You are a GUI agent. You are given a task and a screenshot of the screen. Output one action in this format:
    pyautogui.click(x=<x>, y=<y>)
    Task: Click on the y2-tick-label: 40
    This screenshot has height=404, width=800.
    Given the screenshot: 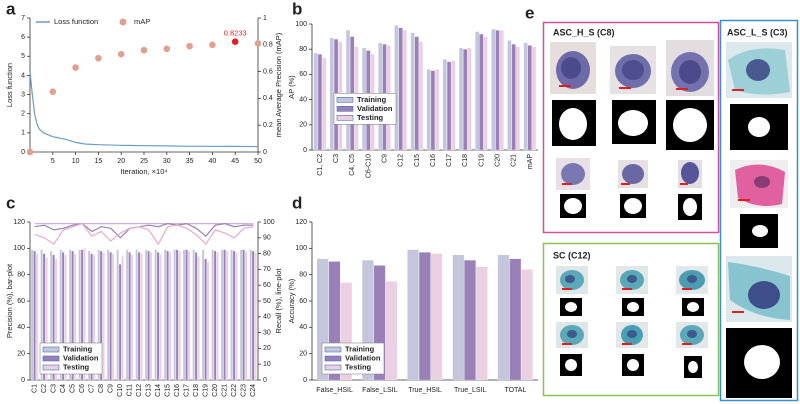 What is the action you would take?
    pyautogui.click(x=267, y=317)
    